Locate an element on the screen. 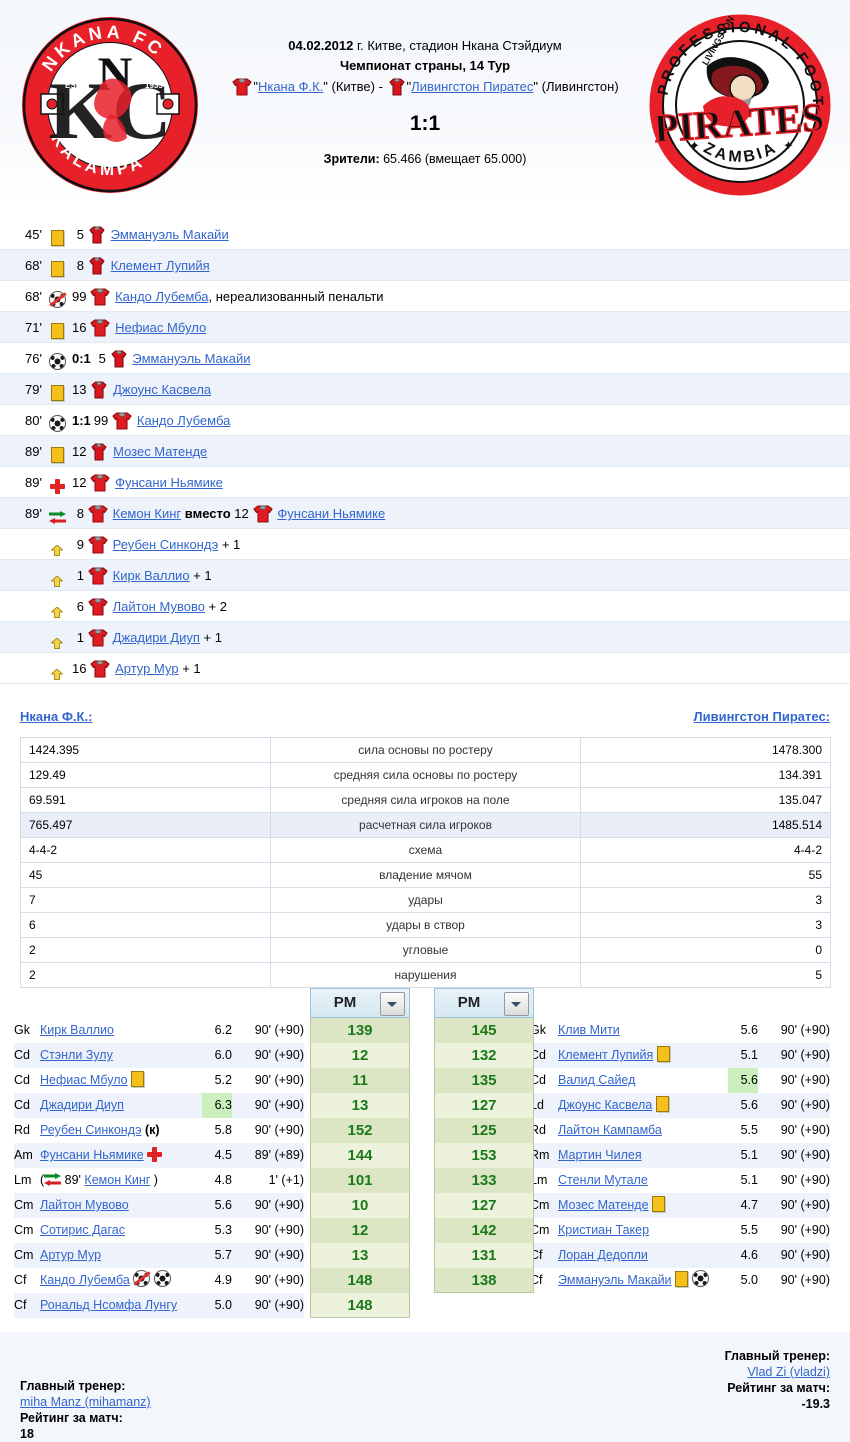 This screenshot has width=850, height=1442. stat-home-value: 765.497 is located at coordinates (145, 825).